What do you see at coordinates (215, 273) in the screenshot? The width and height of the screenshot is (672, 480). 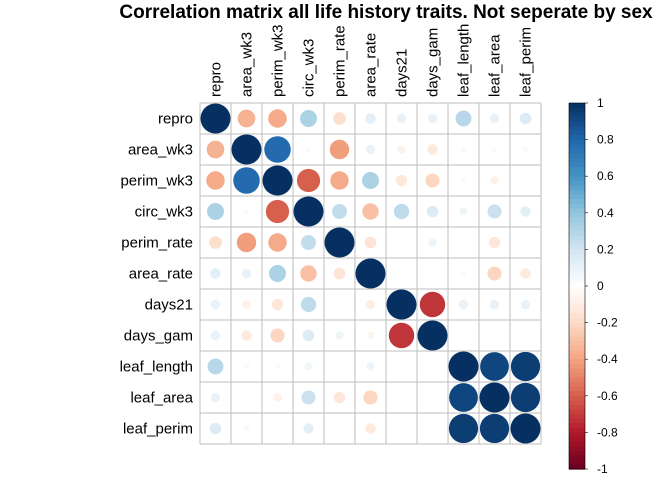 I see `corr-circle-area_rate-repro` at bounding box center [215, 273].